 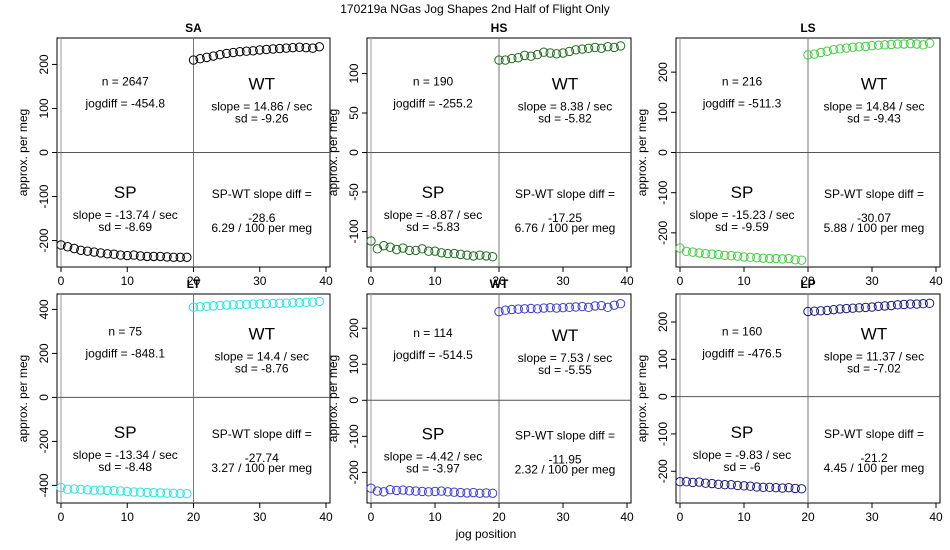 What do you see at coordinates (124, 103) in the screenshot?
I see `jogdiff-label: jogdiff = -454.8` at bounding box center [124, 103].